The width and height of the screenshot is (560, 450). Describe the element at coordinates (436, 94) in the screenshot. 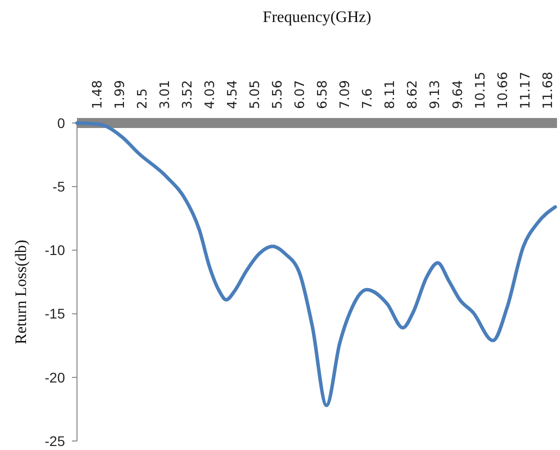

I see `x-tick-label: 9.13` at that location.